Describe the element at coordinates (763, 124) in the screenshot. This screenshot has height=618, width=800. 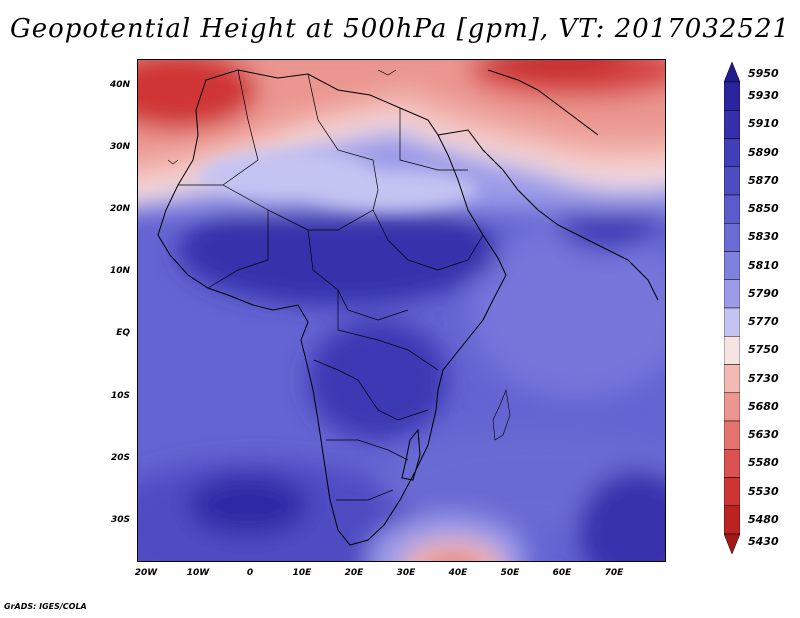
I see `colorbar-label: 5910` at that location.